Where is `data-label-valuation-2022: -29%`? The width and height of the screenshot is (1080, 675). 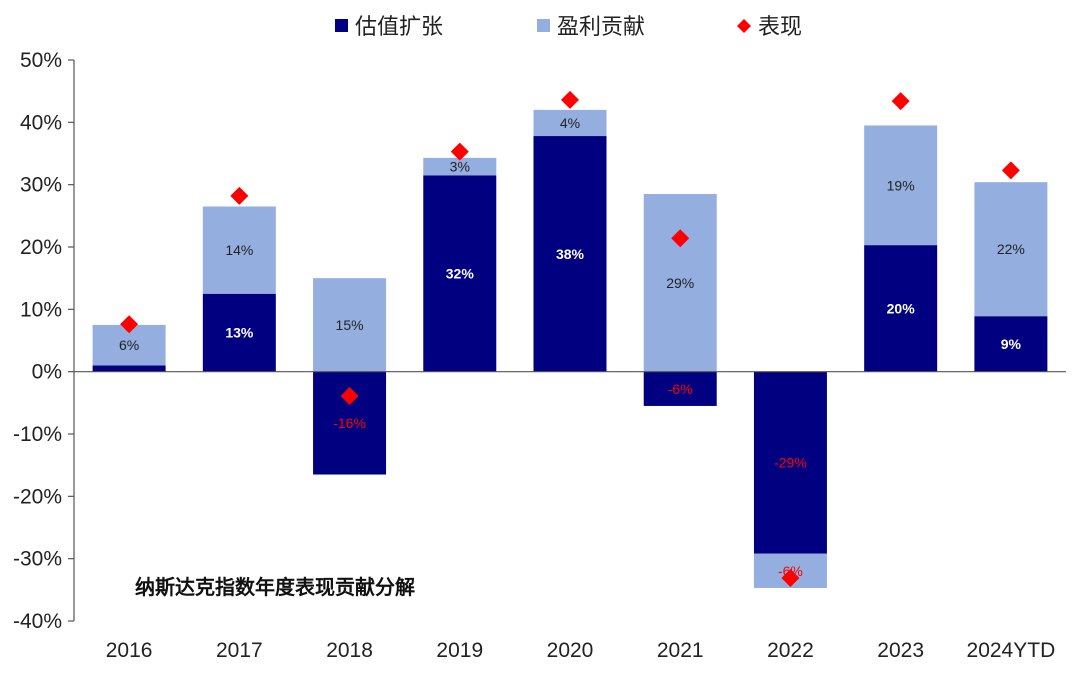
data-label-valuation-2022: -29% is located at coordinates (790, 463).